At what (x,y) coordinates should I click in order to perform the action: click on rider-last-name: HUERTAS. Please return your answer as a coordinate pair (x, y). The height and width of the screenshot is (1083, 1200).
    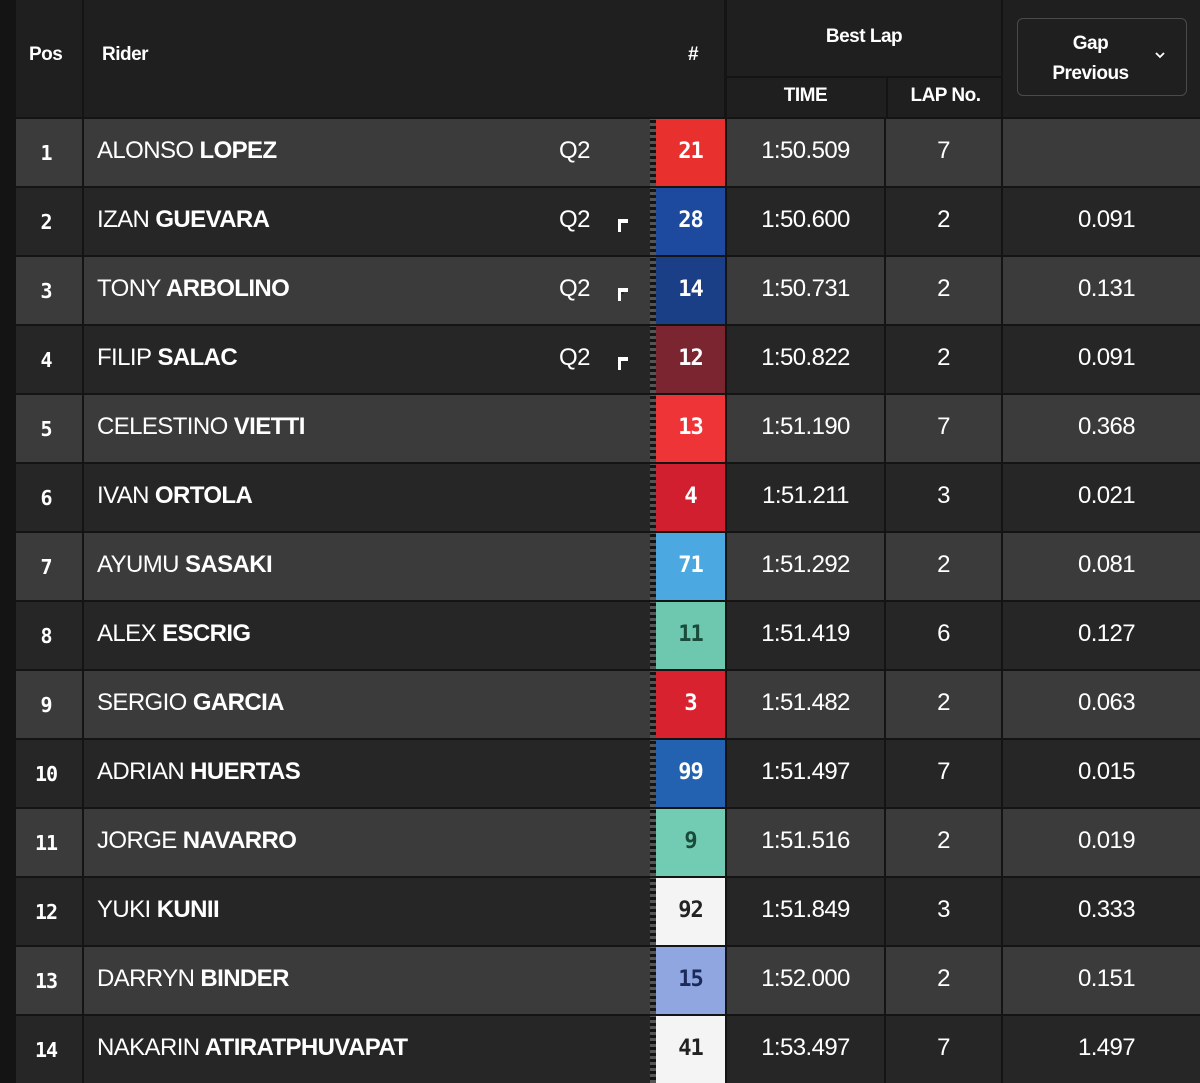
    Looking at the image, I should click on (245, 771).